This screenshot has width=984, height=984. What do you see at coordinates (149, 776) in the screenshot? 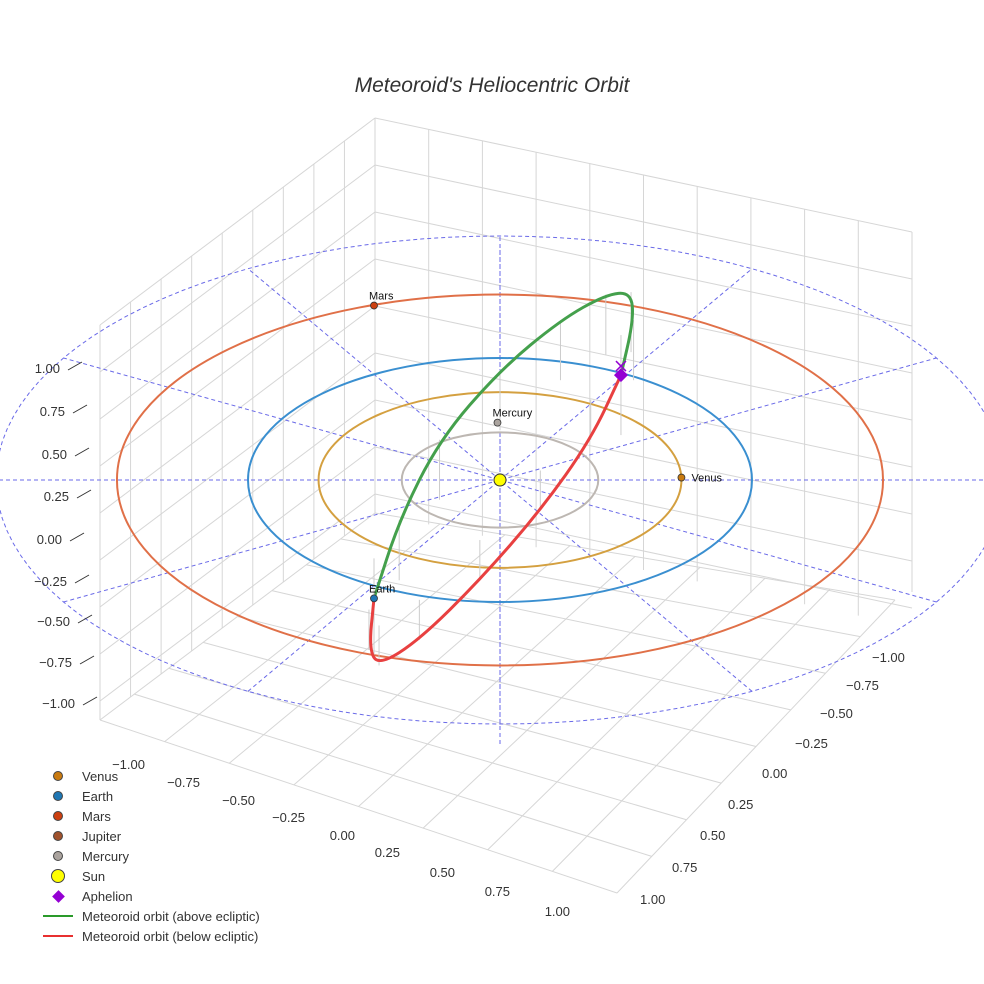
I see `legend-item: Venus` at bounding box center [149, 776].